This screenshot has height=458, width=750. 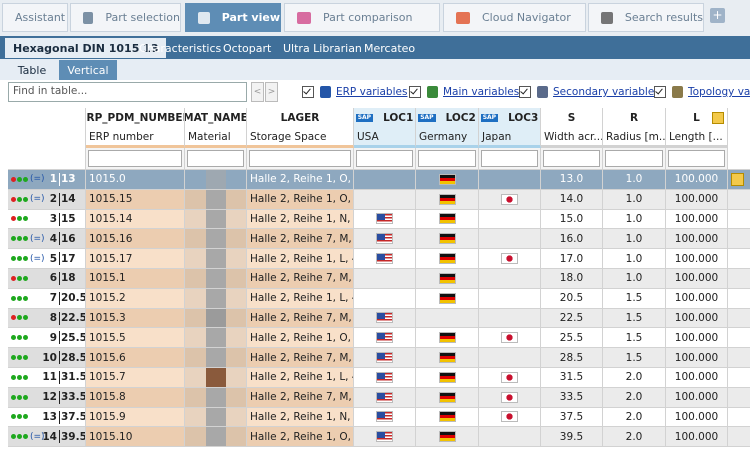 I want to click on status-cell: 13 37.5, so click(x=47, y=417).